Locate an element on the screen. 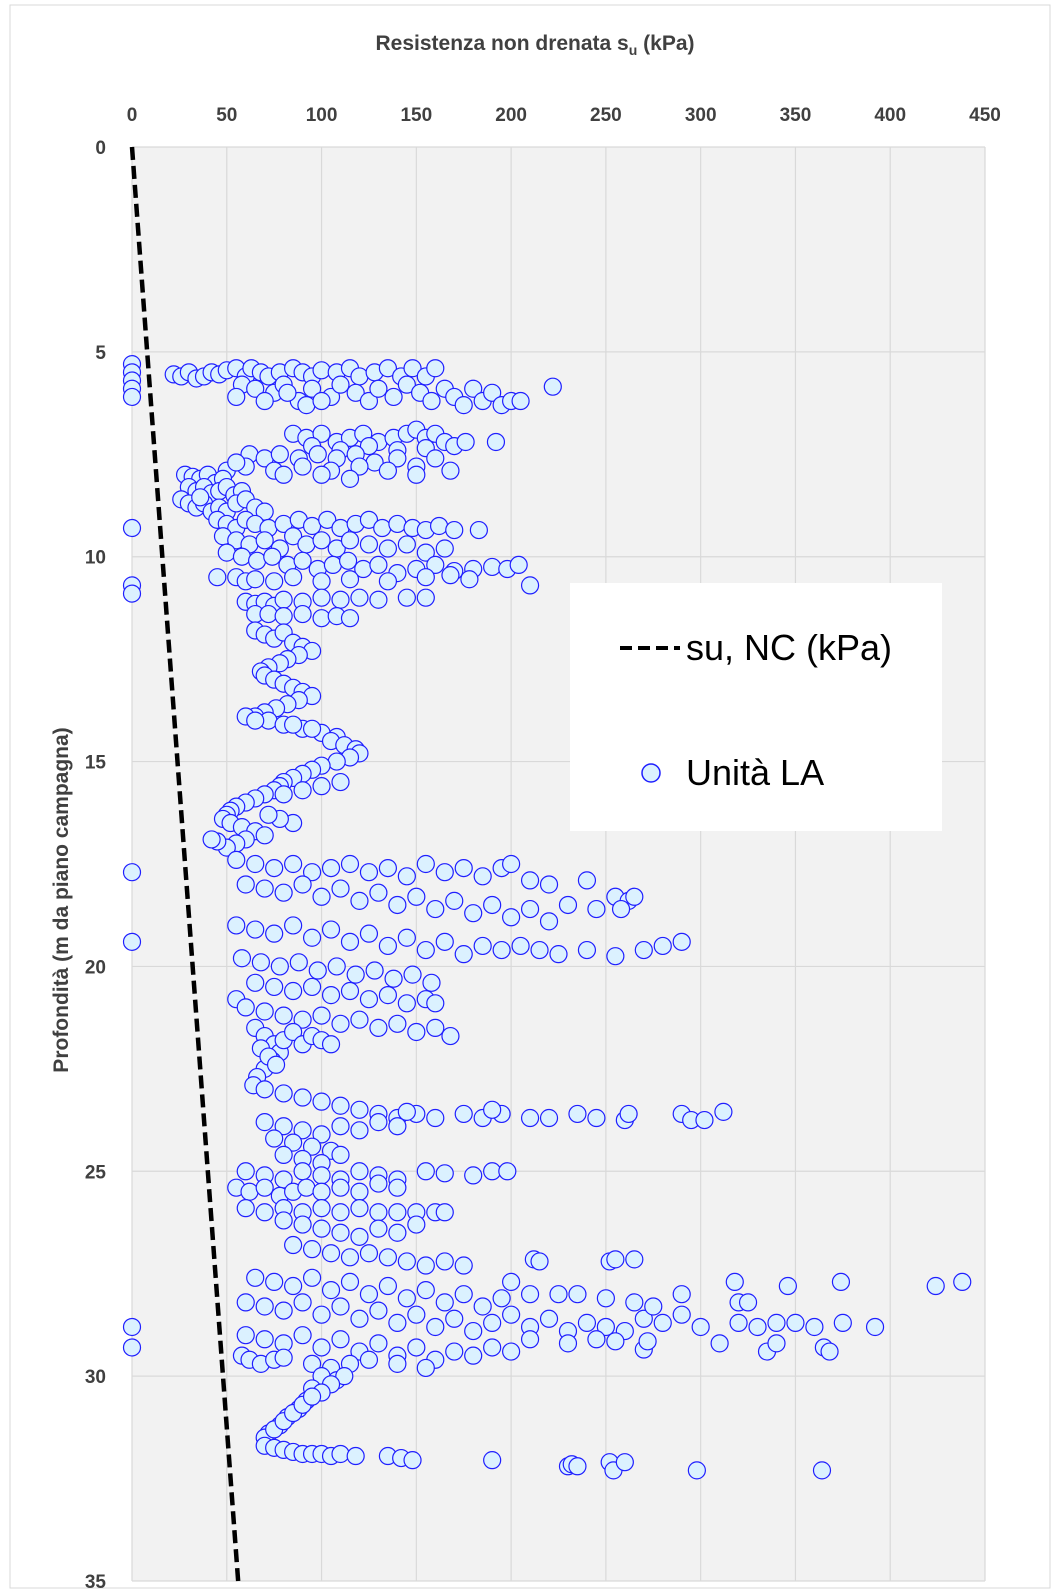 The image size is (1061, 1593). x-axis-title-unit: (kPa) is located at coordinates (665, 43).